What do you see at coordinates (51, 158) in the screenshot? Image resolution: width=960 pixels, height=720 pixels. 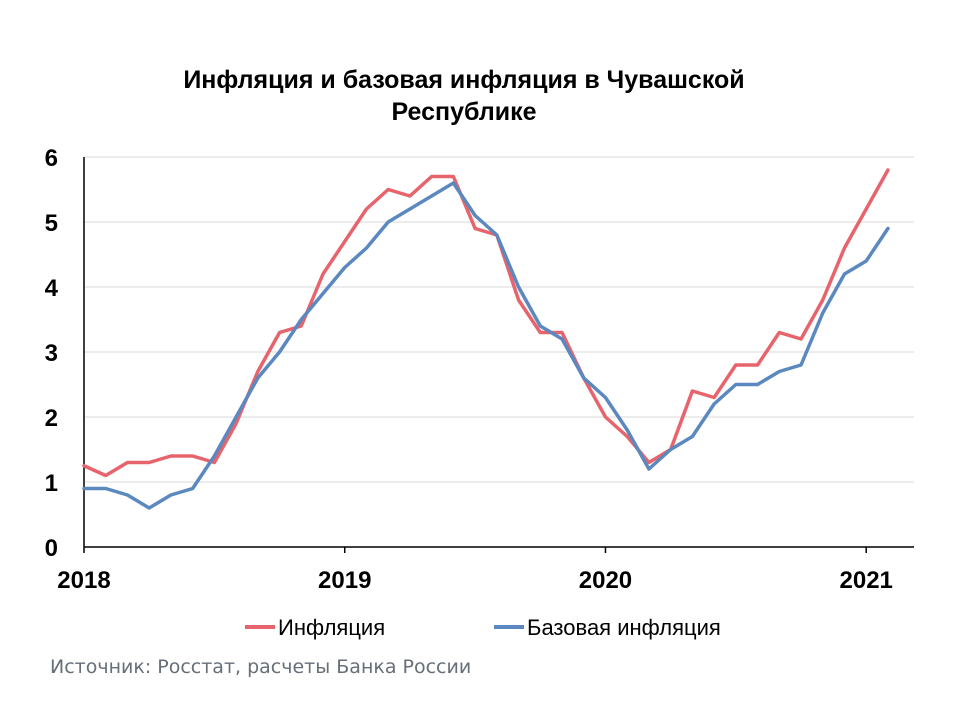 I see `y-tick-label: 6` at bounding box center [51, 158].